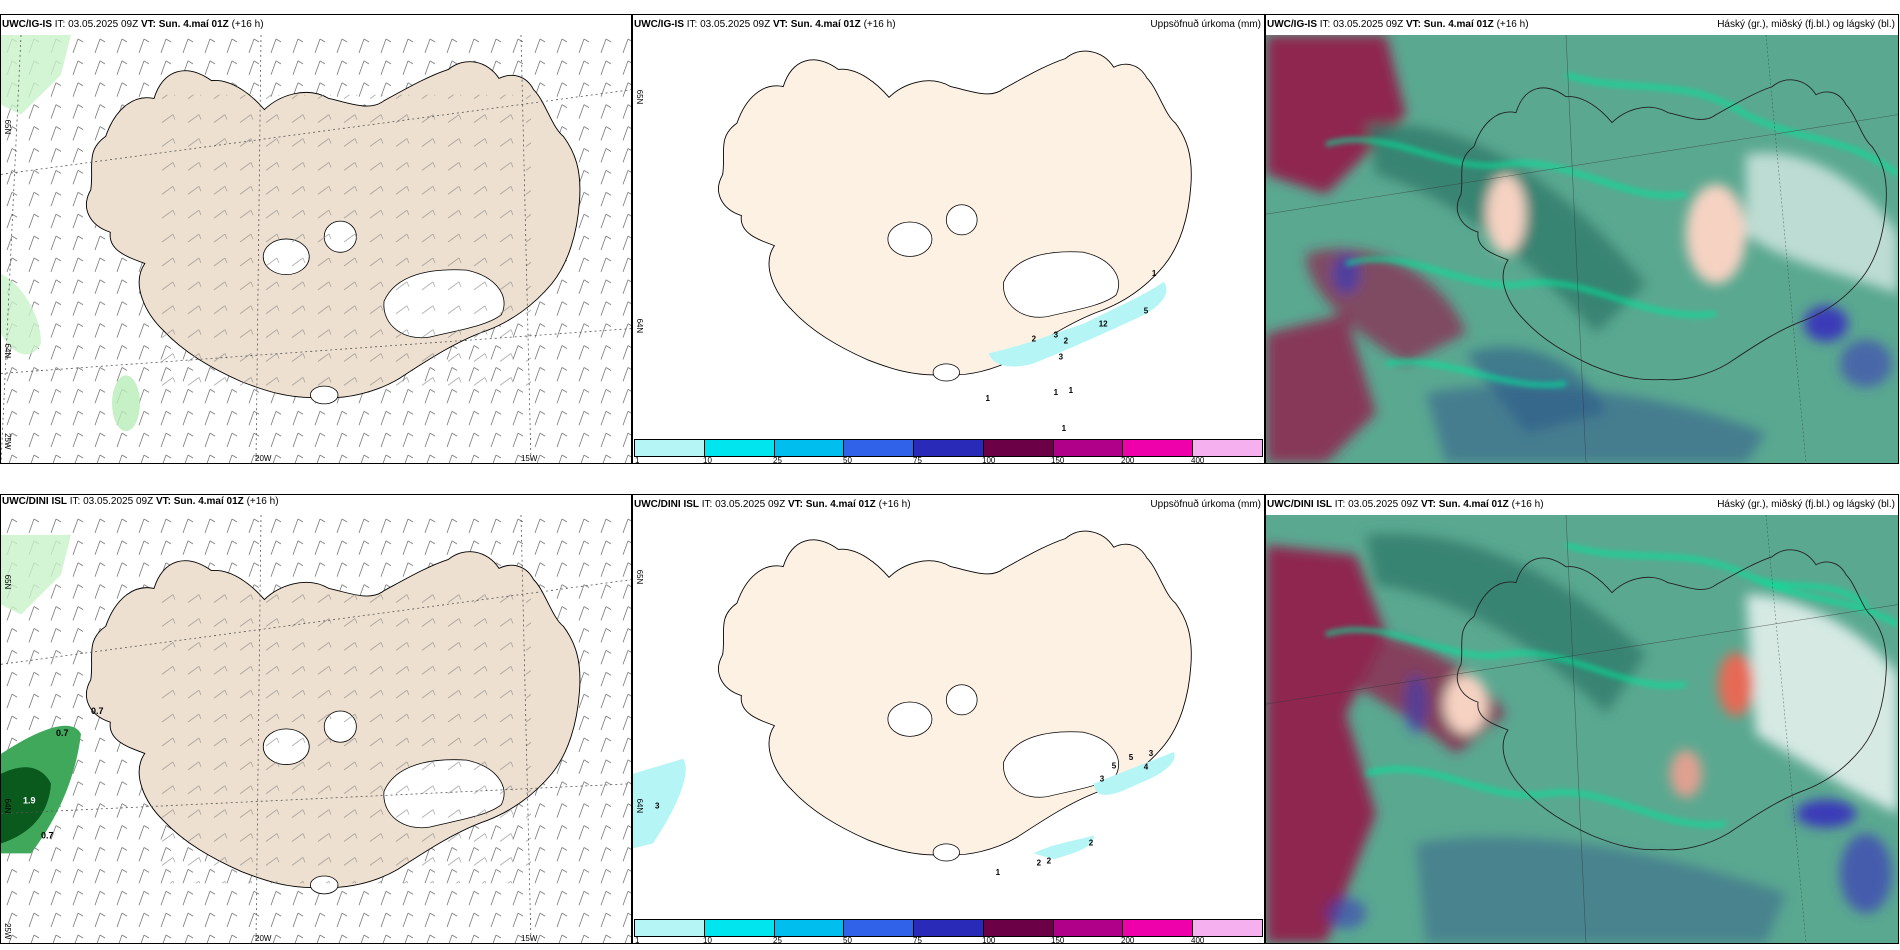 Image resolution: width=1900 pixels, height=950 pixels. What do you see at coordinates (989, 460) in the screenshot?
I see `colorbar-tick: 100` at bounding box center [989, 460].